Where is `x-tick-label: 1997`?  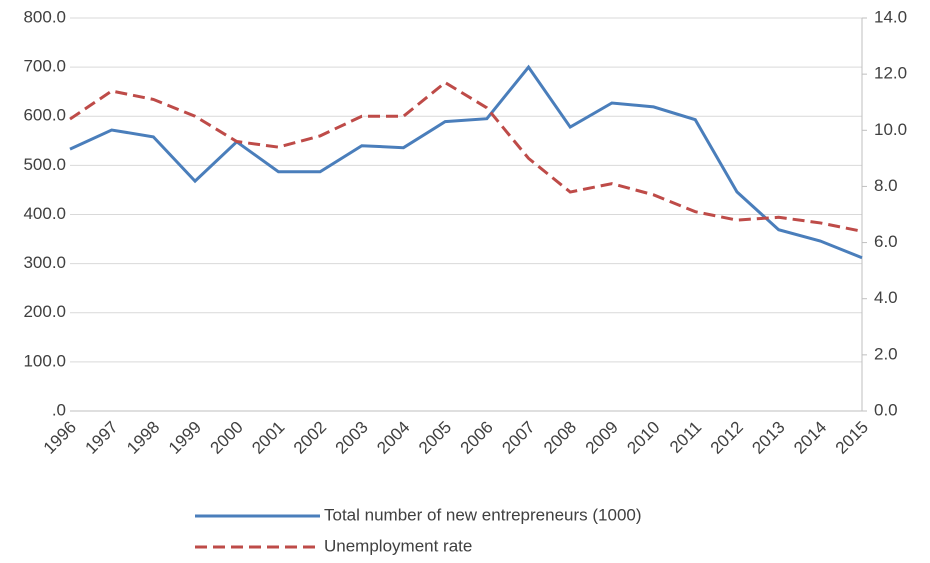 x-tick-label: 1997 is located at coordinates (102, 438).